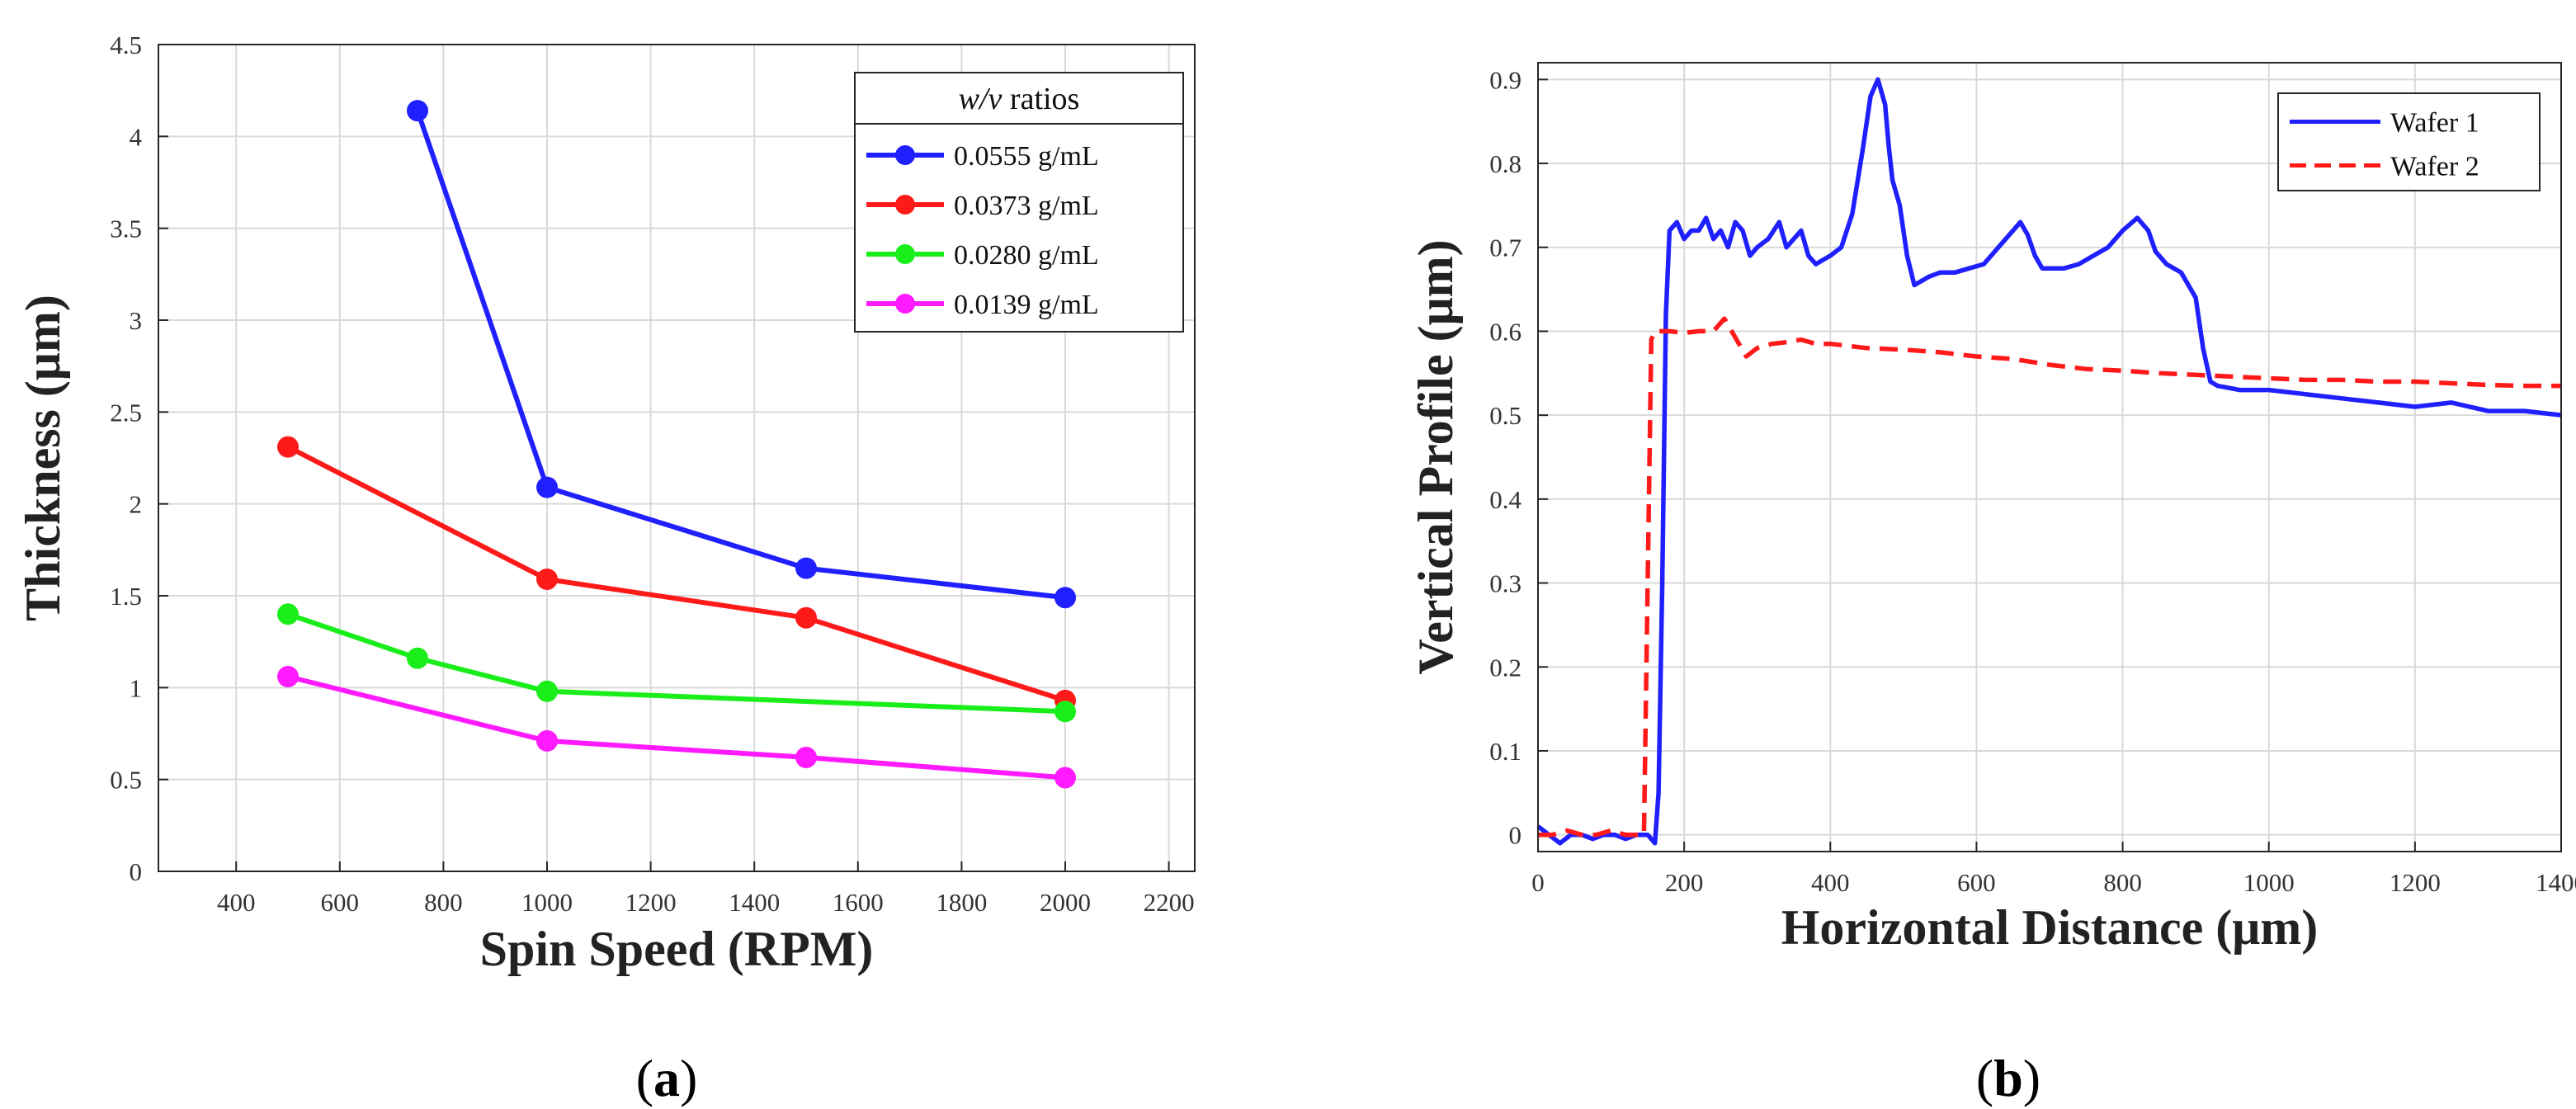 The image size is (2576, 1109). I want to click on y-tick-label: 3, so click(136, 320).